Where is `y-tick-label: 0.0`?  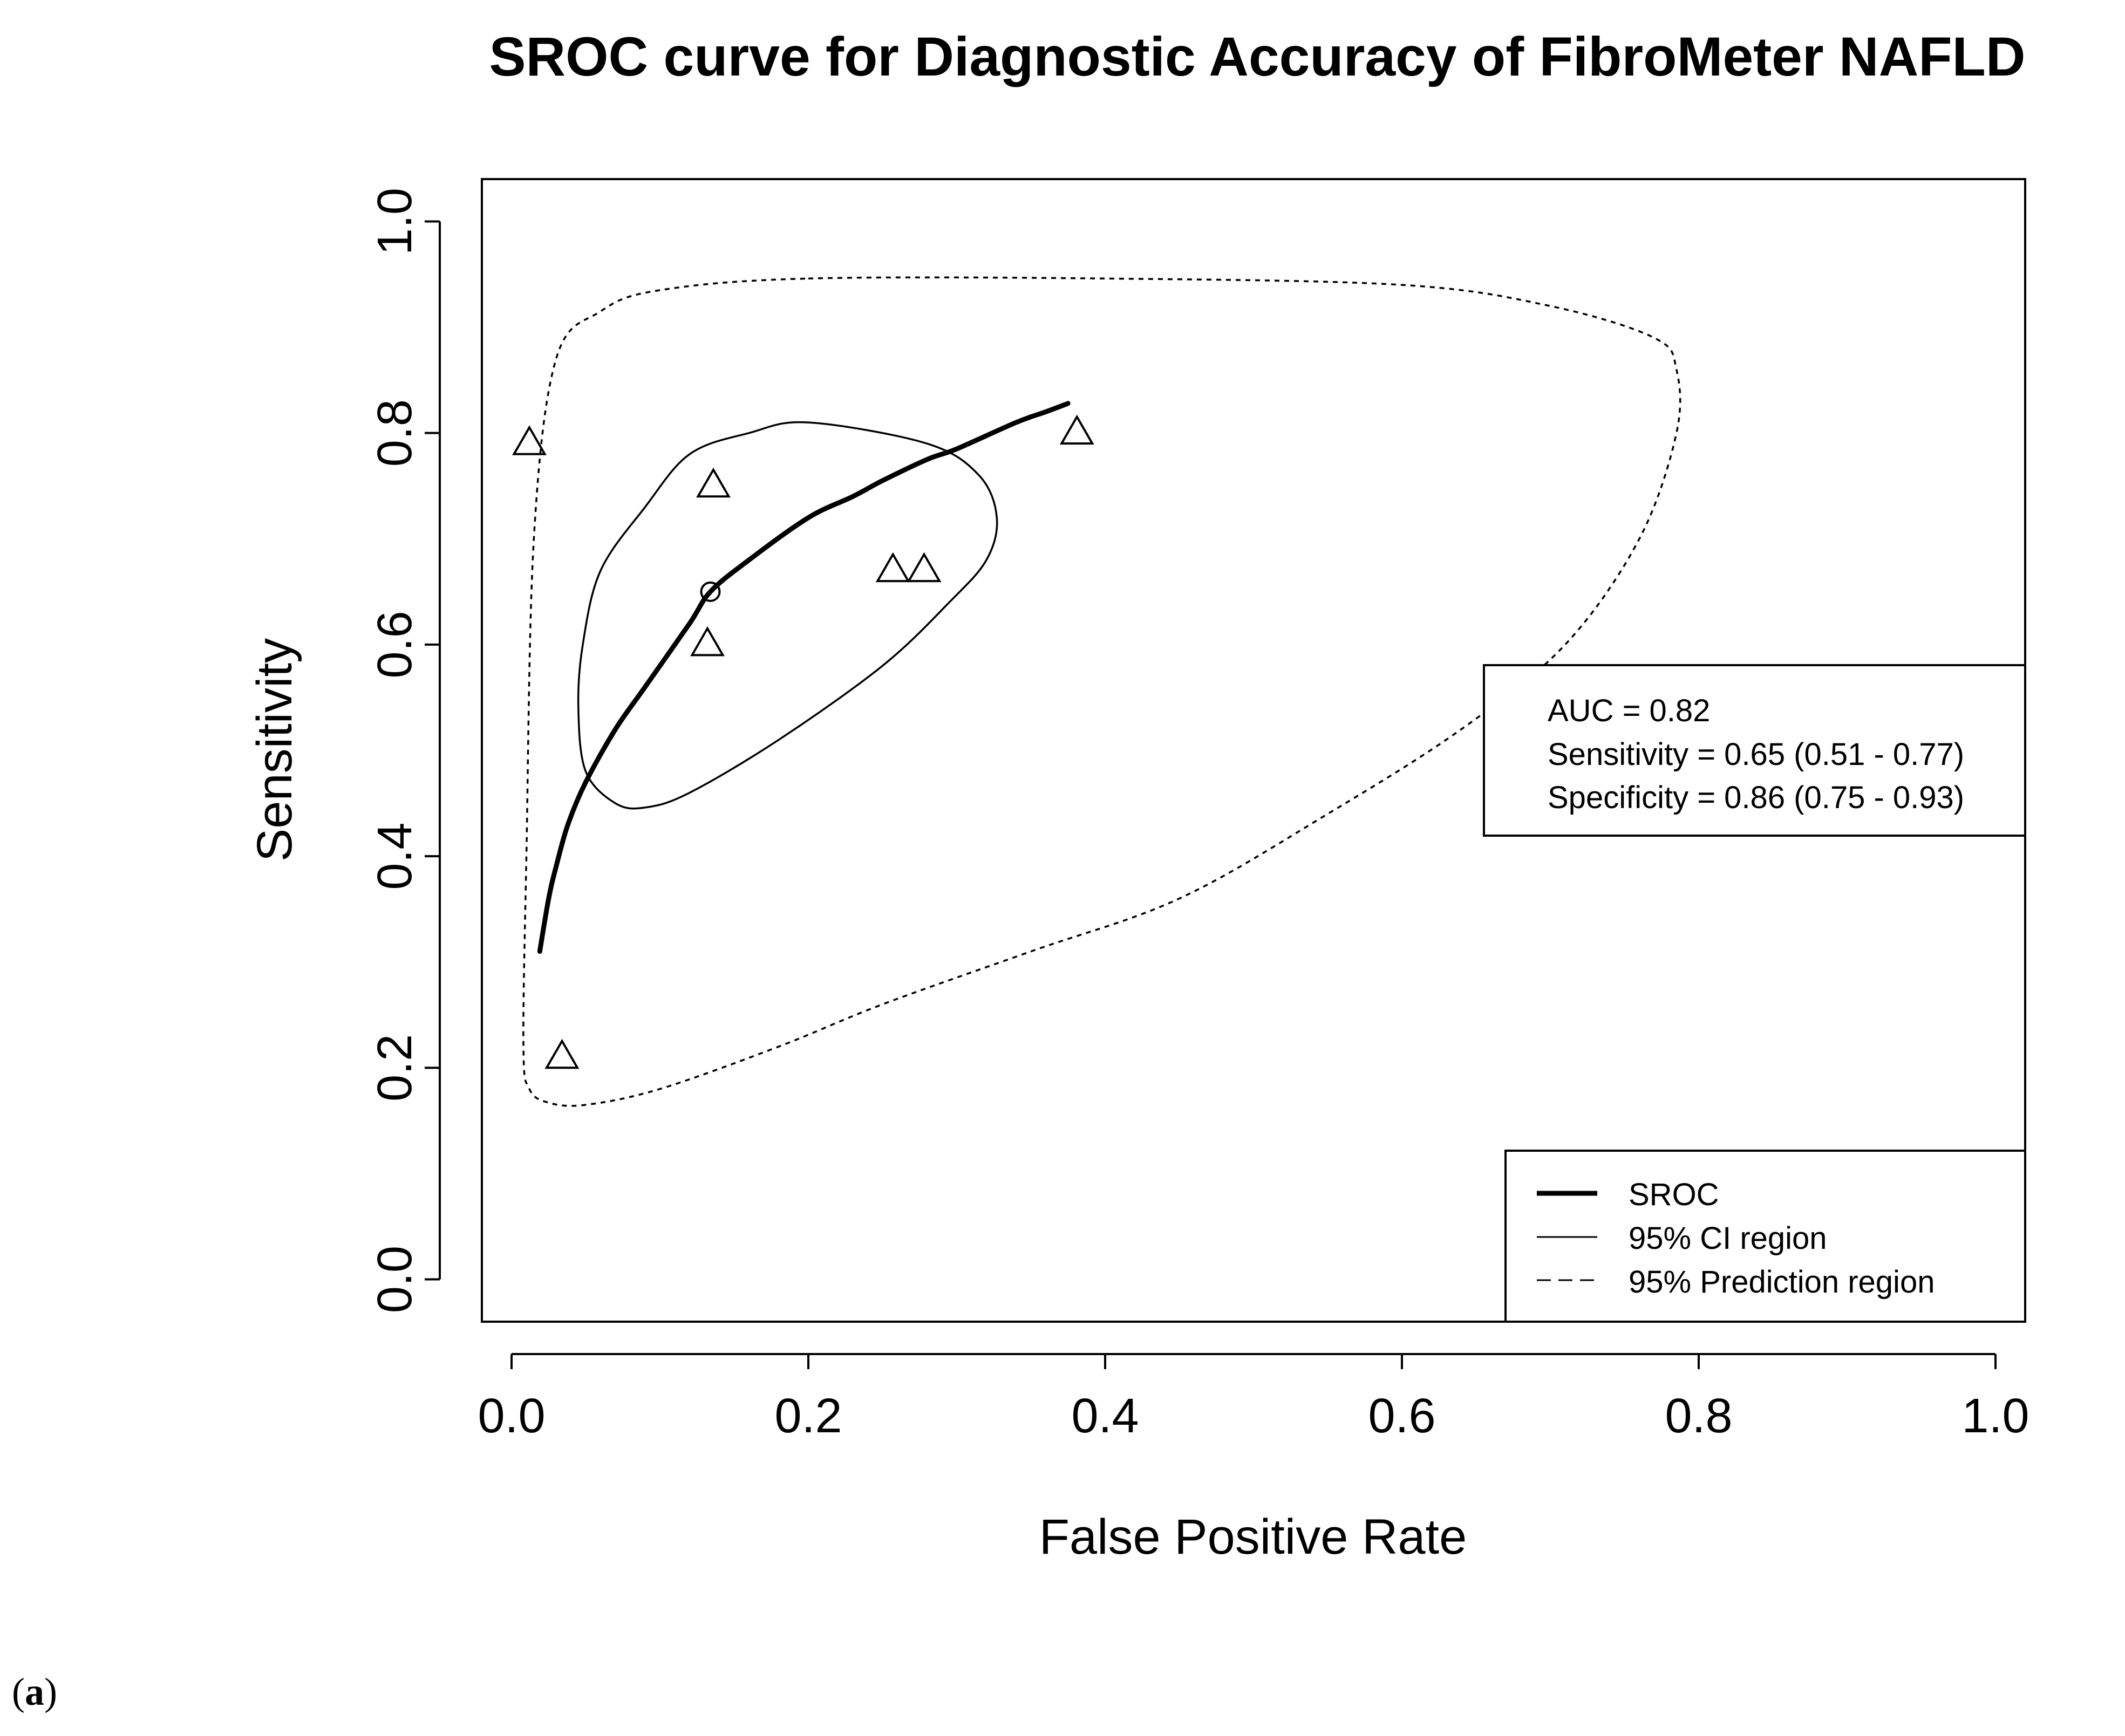 y-tick-label: 0.0 is located at coordinates (395, 1279).